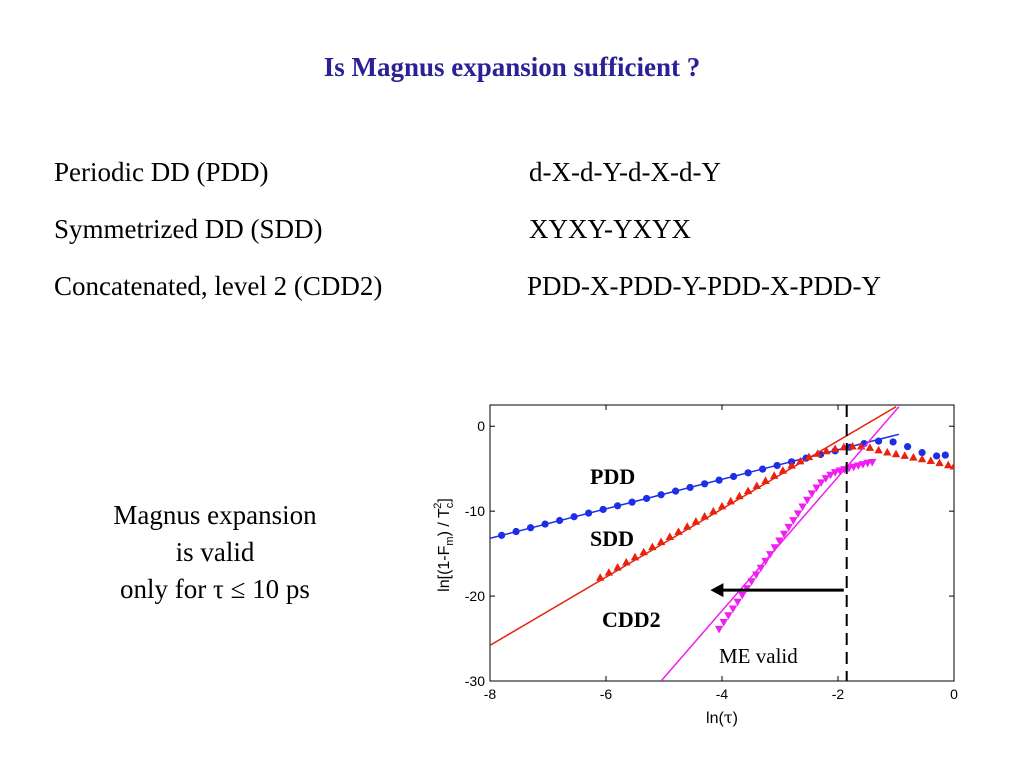 The height and width of the screenshot is (768, 1024). Describe the element at coordinates (625, 172) in the screenshot. I see `scheme-sequence: d-X-d-Y-d-X-d-Y` at that location.